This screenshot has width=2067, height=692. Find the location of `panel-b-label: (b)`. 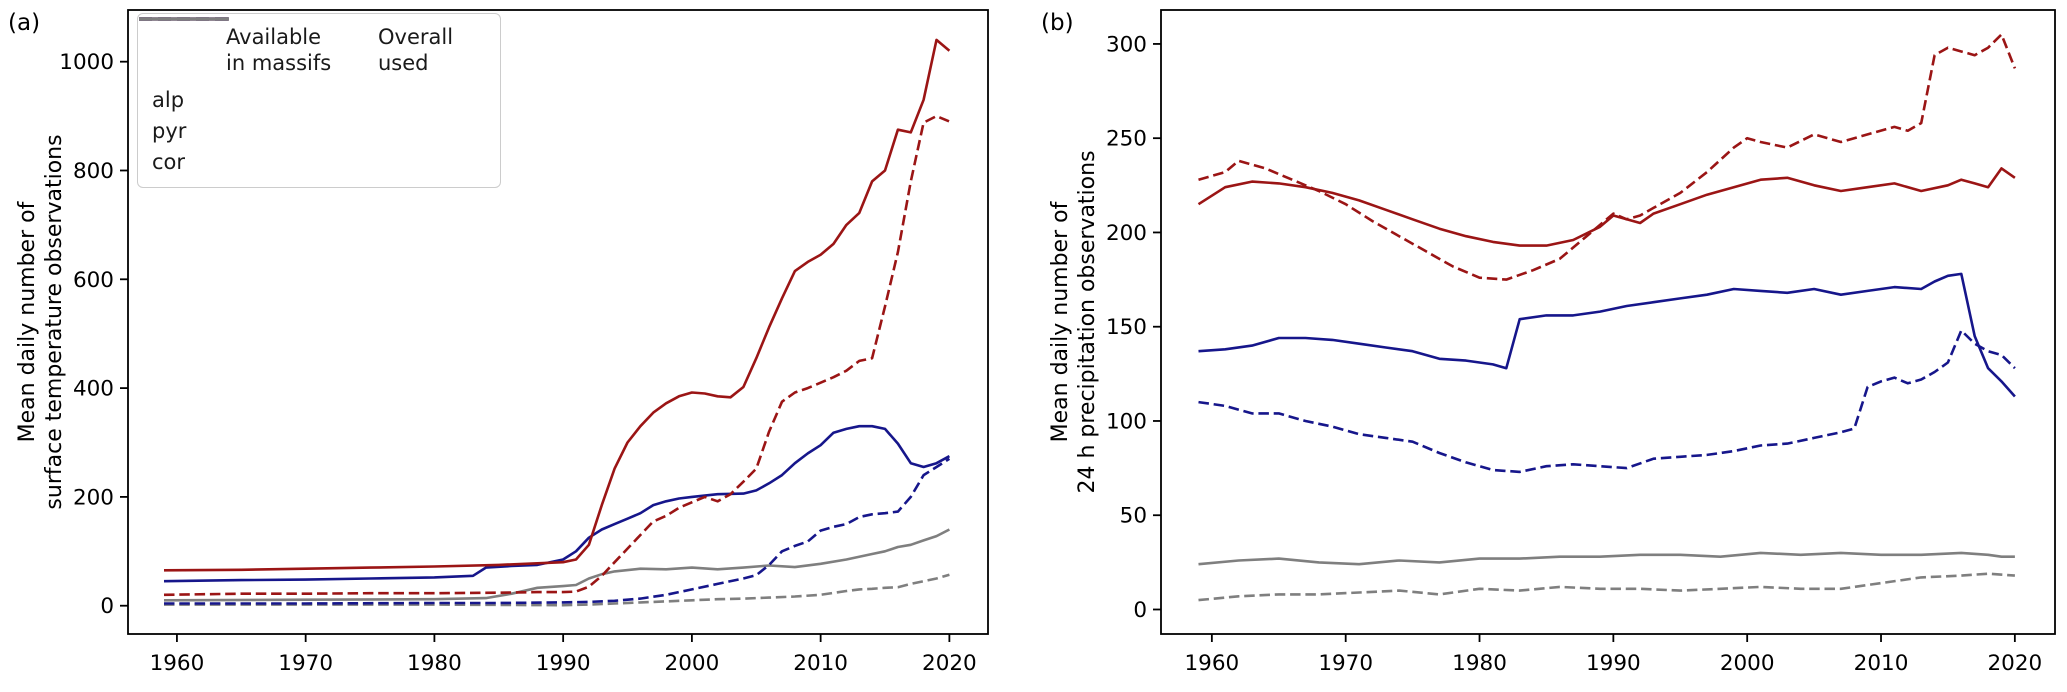

panel-b-label: (b) is located at coordinates (1057, 23).